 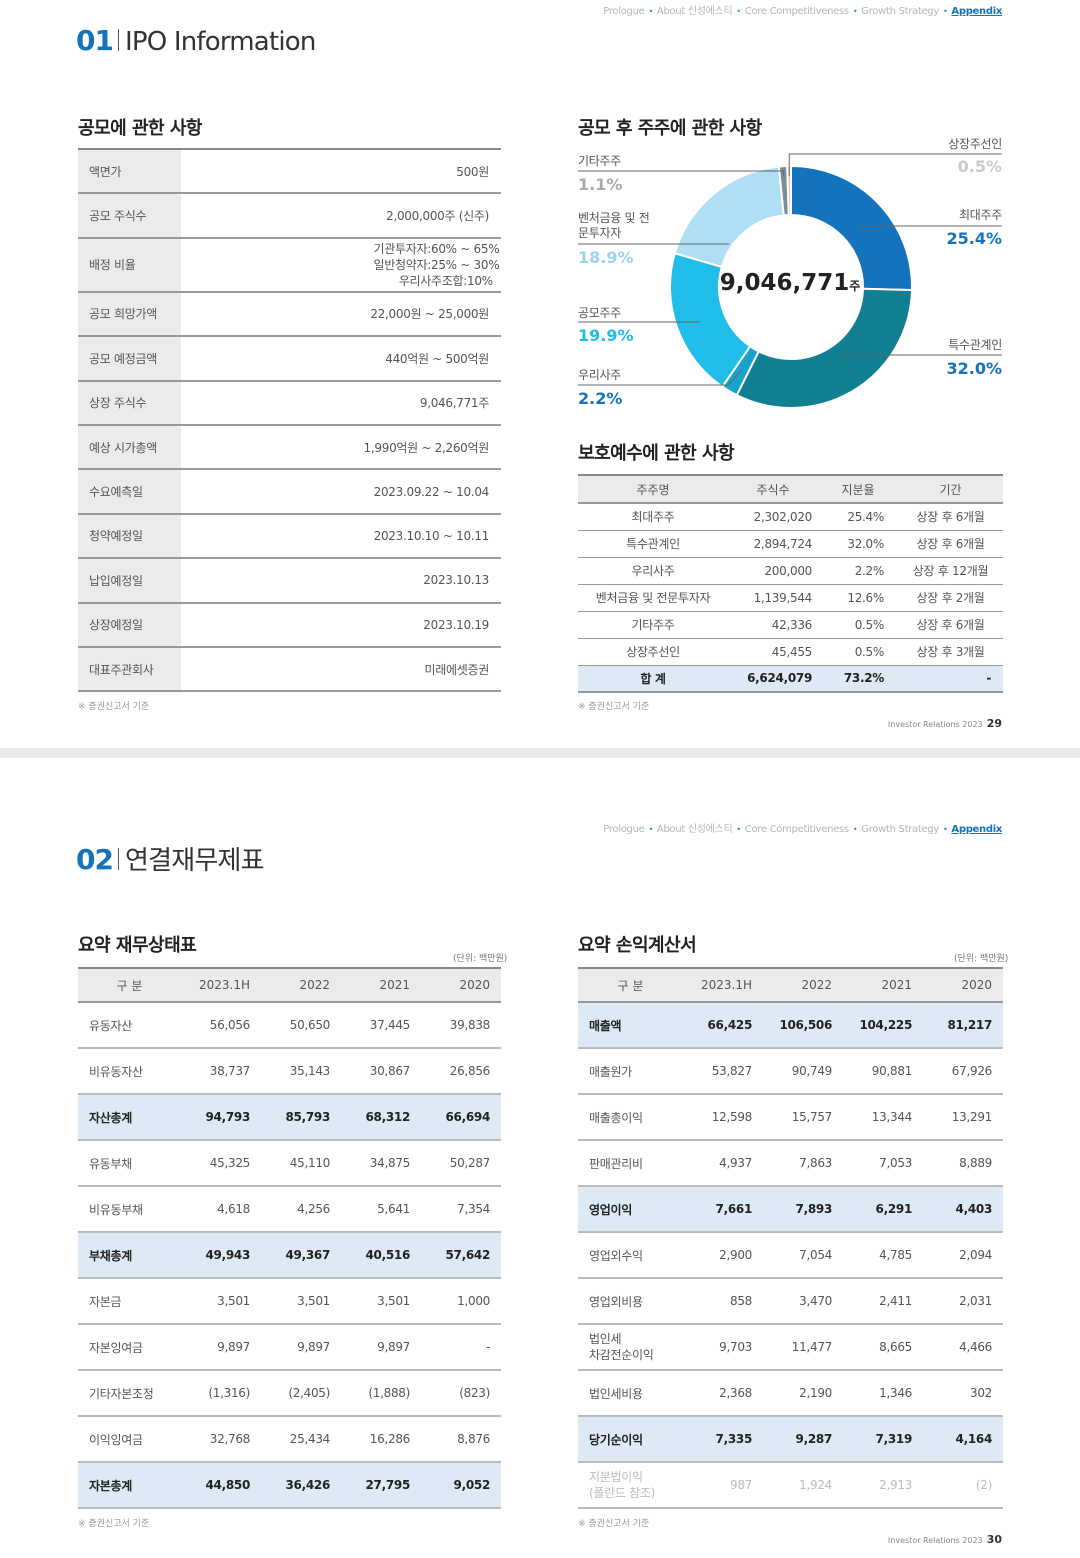 What do you see at coordinates (129, 171) in the screenshot?
I see `ipo-label: 액면가` at bounding box center [129, 171].